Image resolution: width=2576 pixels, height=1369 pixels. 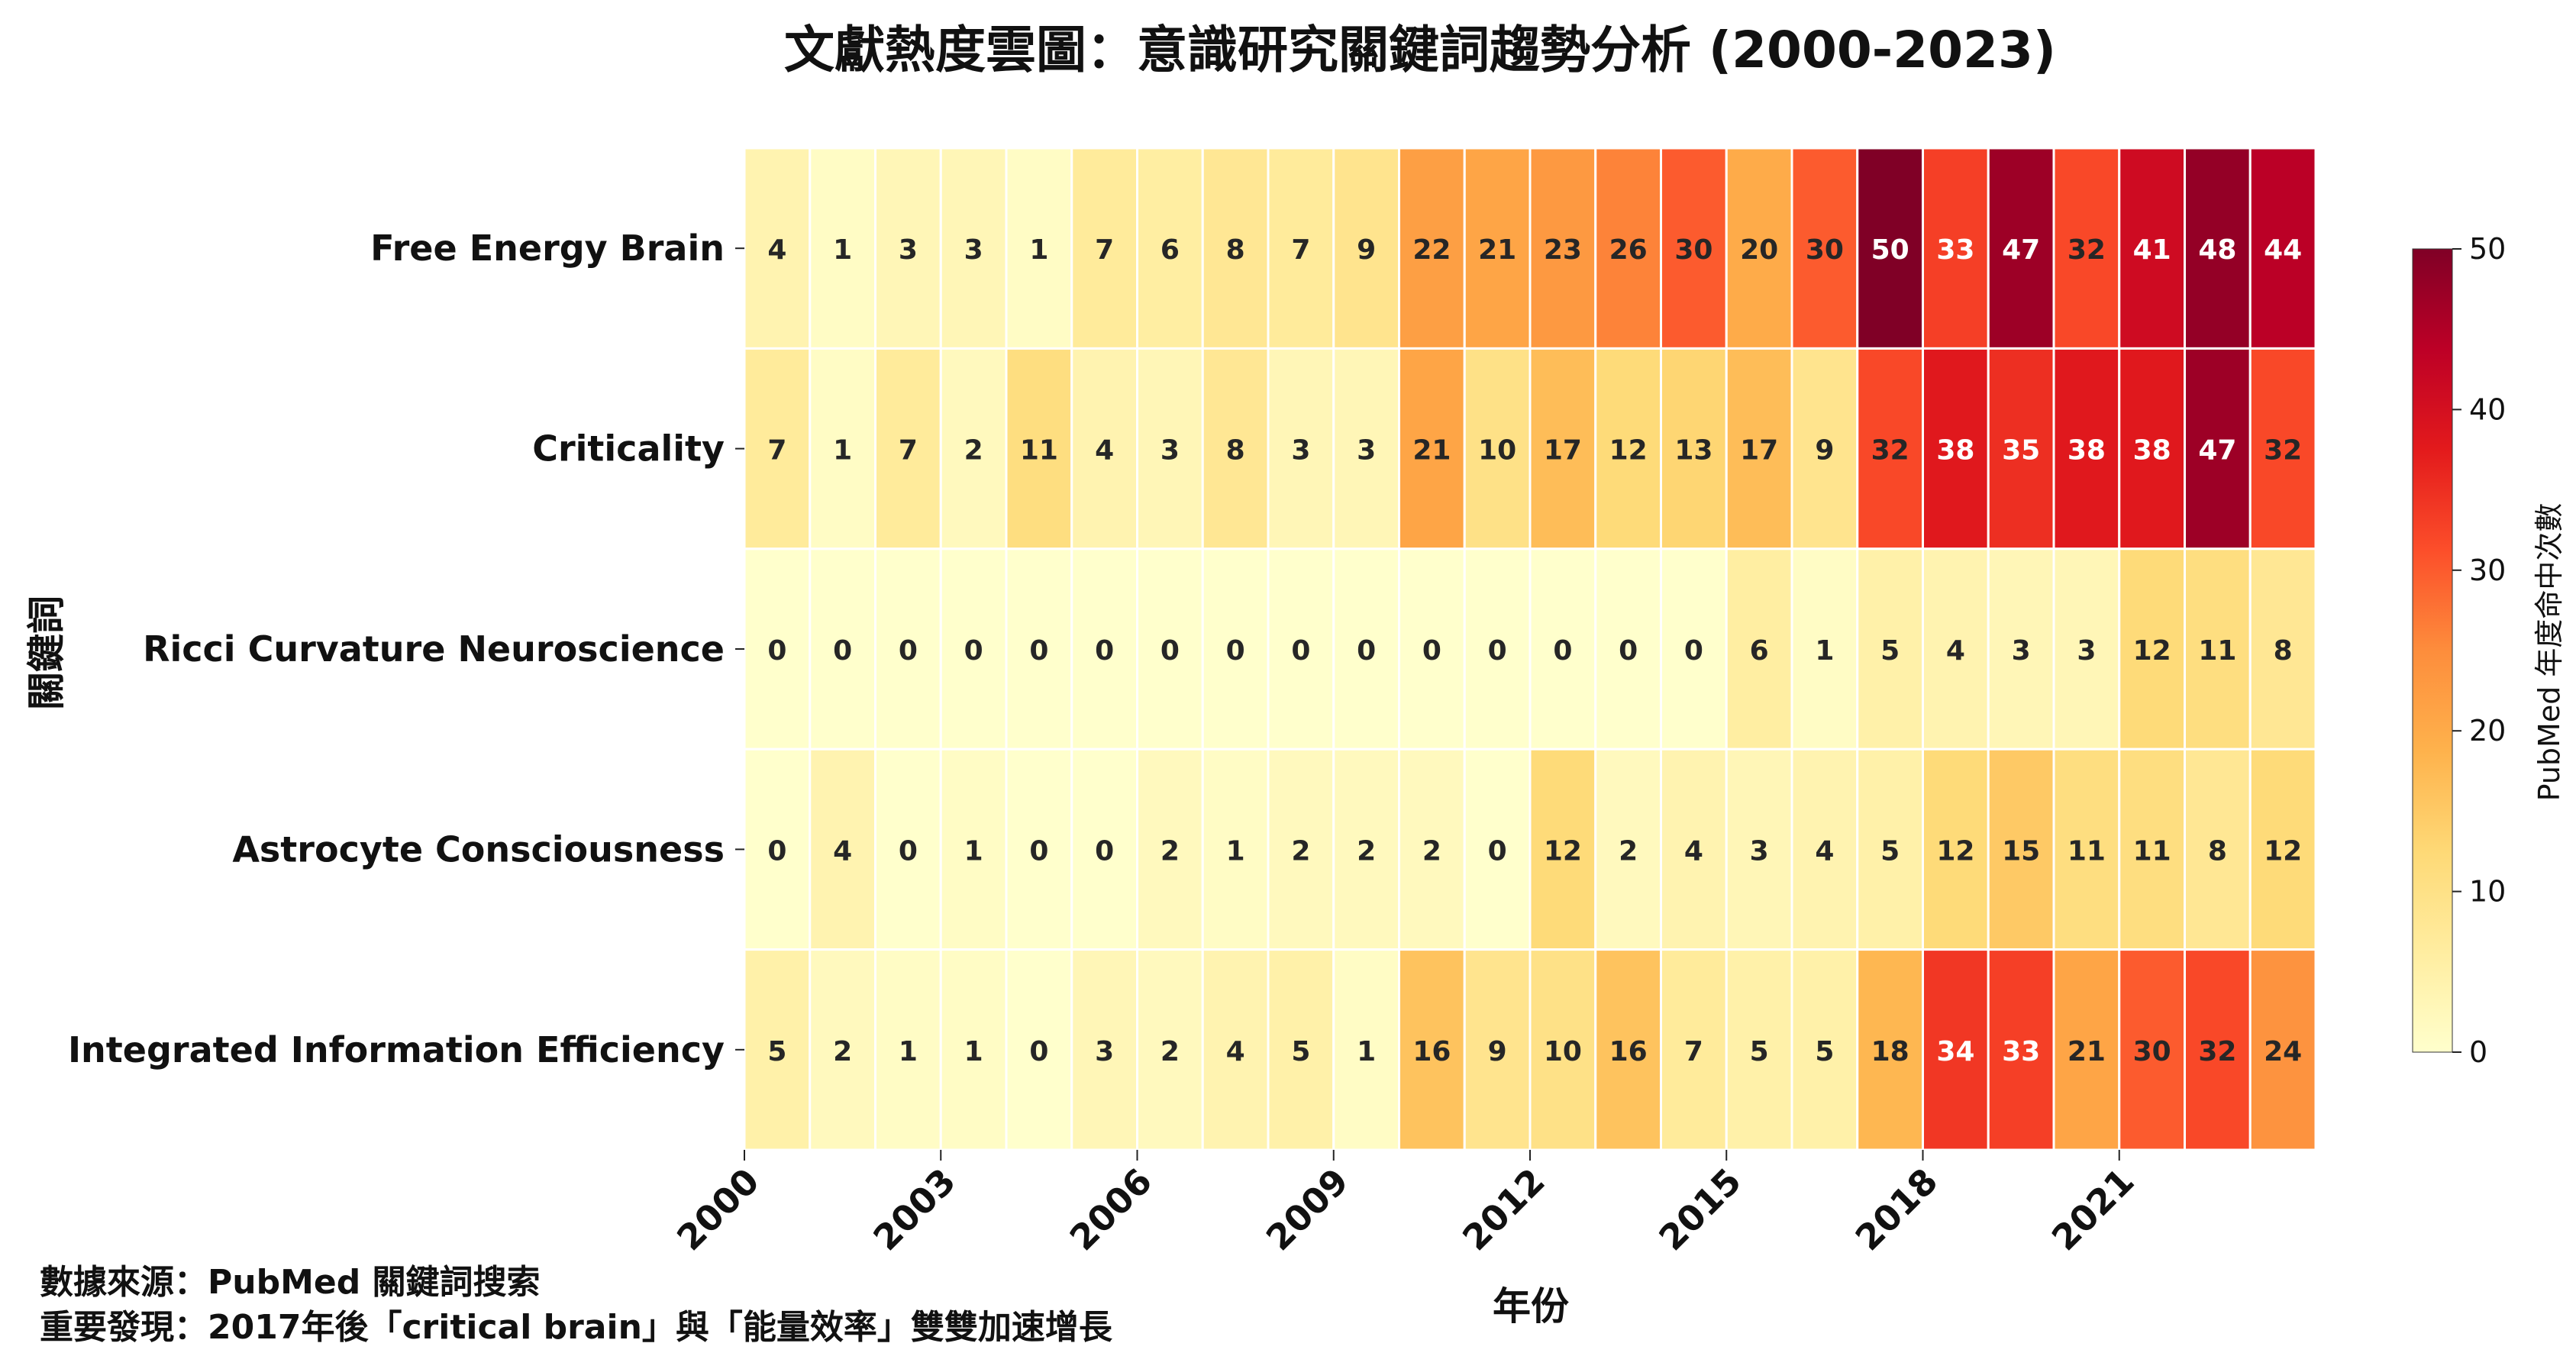 What do you see at coordinates (1503, 1210) in the screenshot?
I see `x-tick-label: 2012` at bounding box center [1503, 1210].